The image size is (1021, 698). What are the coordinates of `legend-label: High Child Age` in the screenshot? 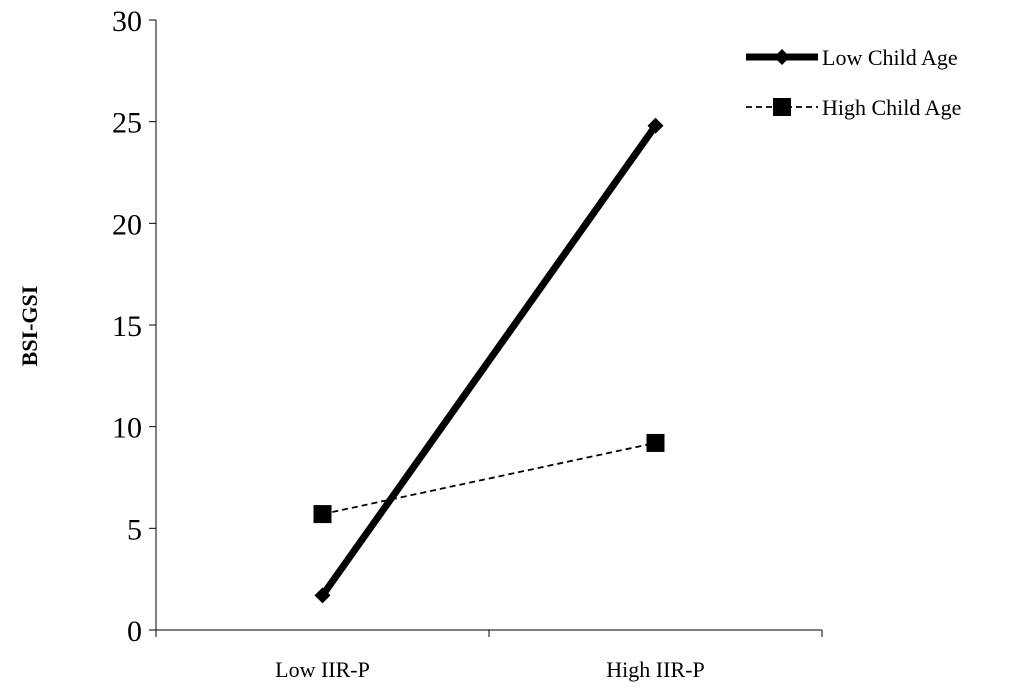 It's located at (891, 107).